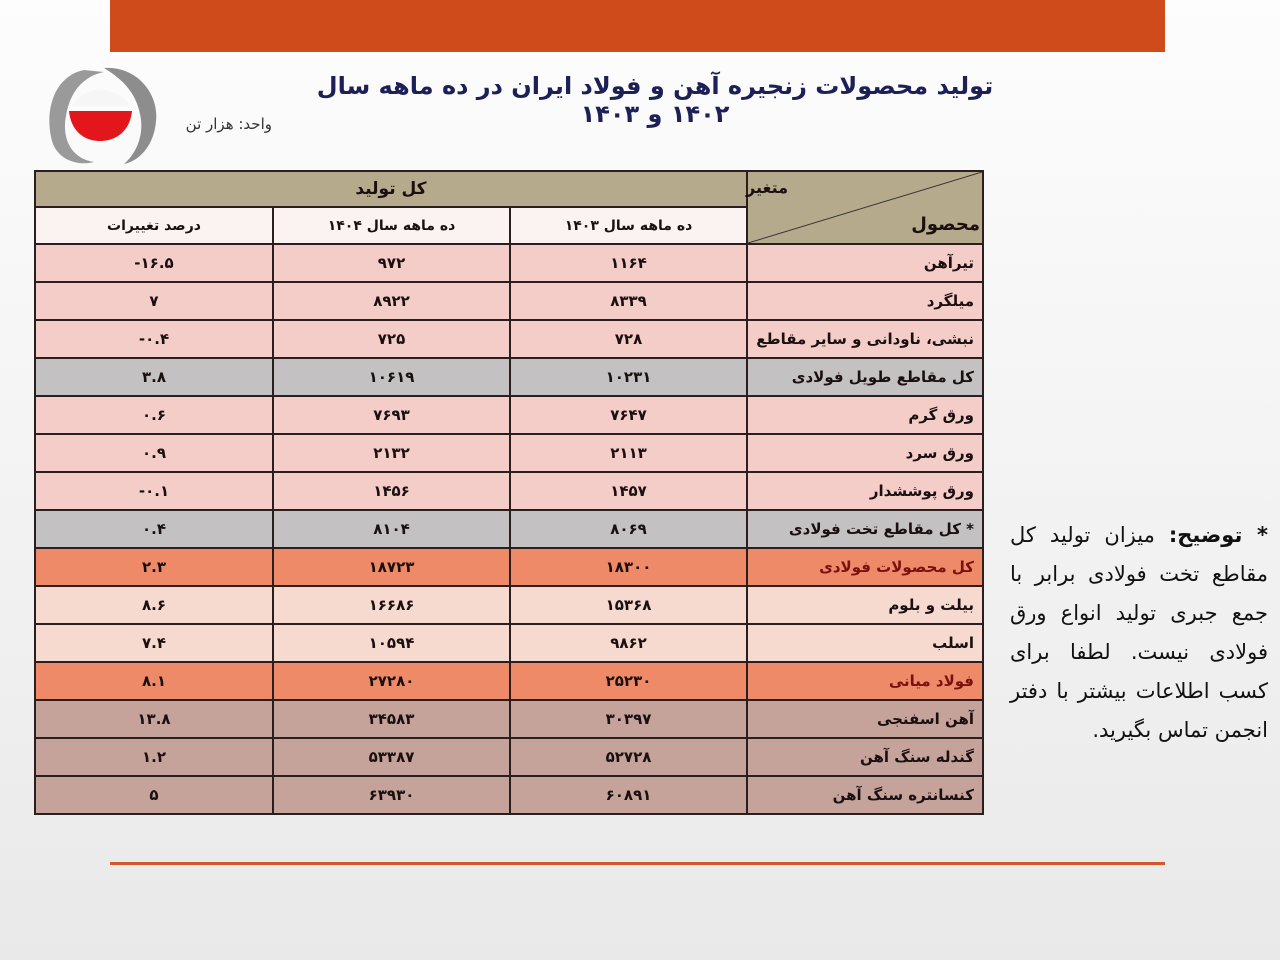 This screenshot has height=960, width=1280. What do you see at coordinates (391, 491) in the screenshot?
I see `value-1404-cell: ۱۴۵۶` at bounding box center [391, 491].